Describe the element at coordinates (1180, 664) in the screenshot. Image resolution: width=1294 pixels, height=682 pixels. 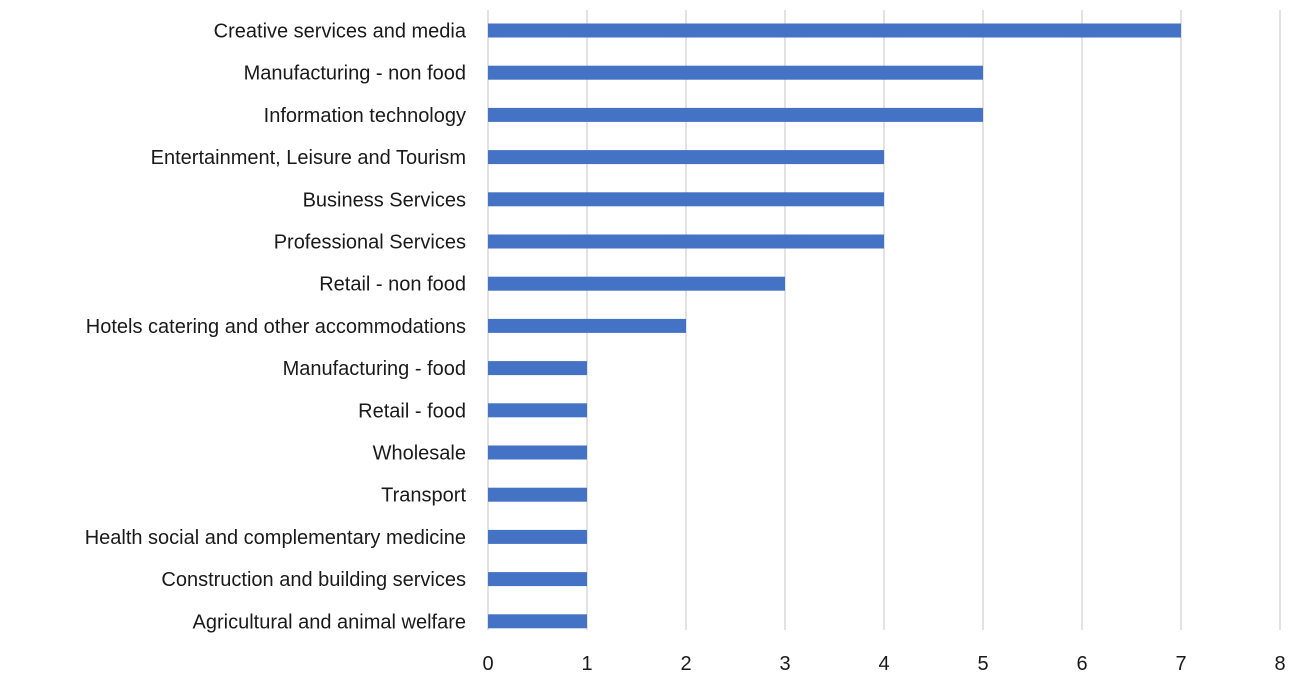
I see `x-tick-label: 7` at that location.